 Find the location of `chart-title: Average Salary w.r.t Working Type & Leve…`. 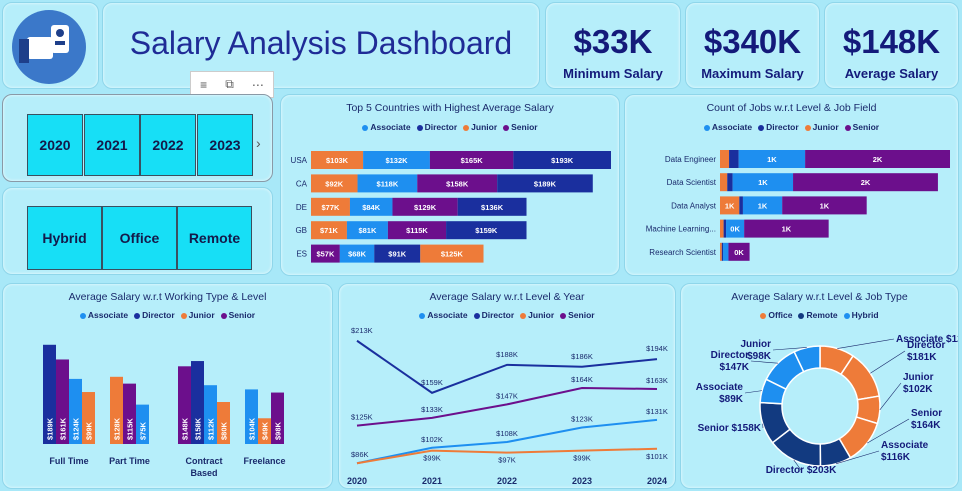

chart-title: Average Salary w.r.t Working Type & Leve… is located at coordinates (167, 297).